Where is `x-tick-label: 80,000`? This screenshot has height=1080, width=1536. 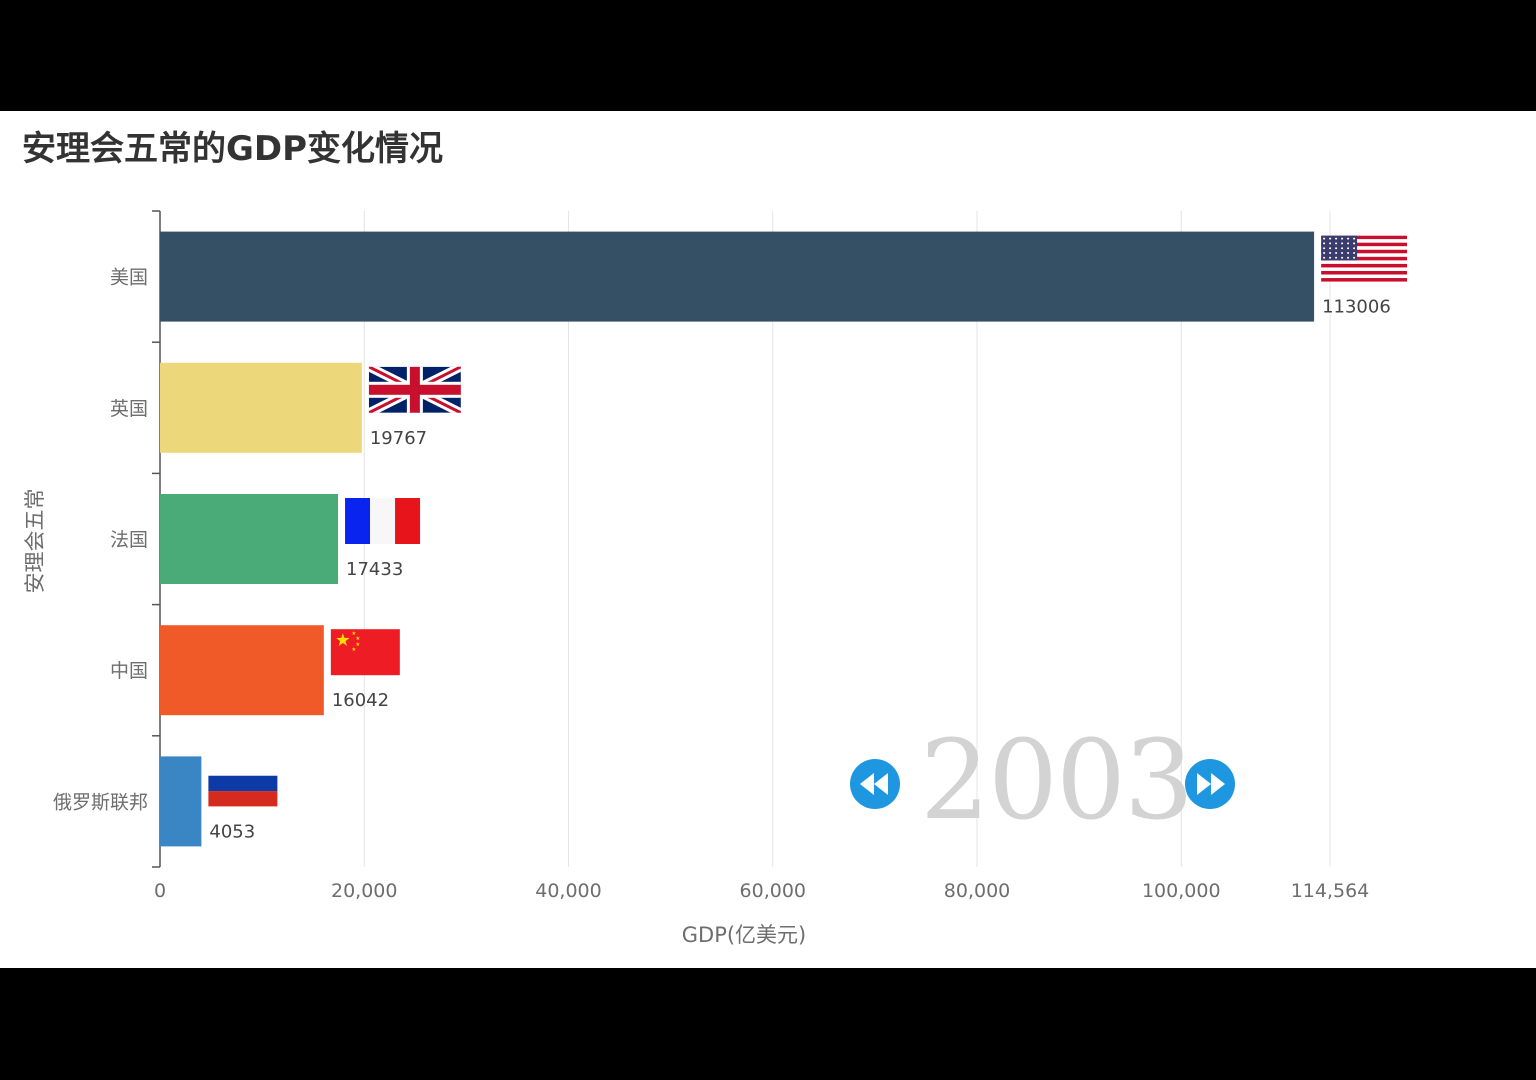 x-tick-label: 80,000 is located at coordinates (977, 891).